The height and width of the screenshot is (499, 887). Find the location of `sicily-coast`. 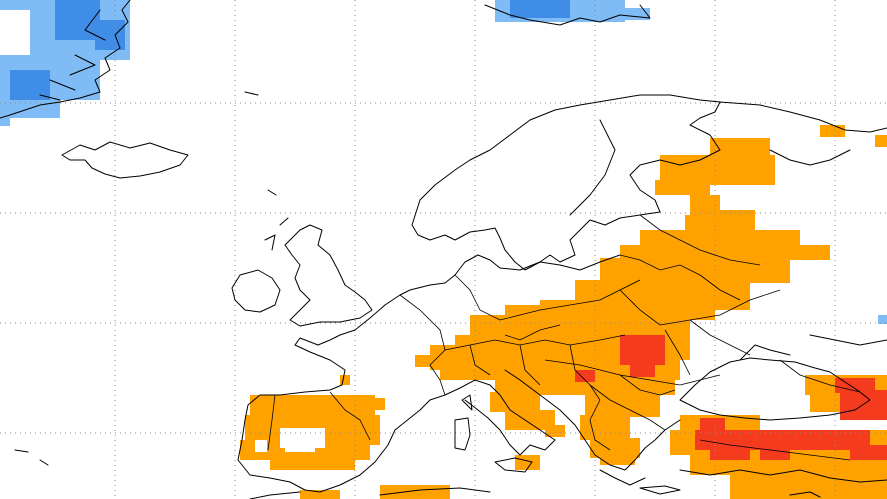

sicily-coast is located at coordinates (513, 465).